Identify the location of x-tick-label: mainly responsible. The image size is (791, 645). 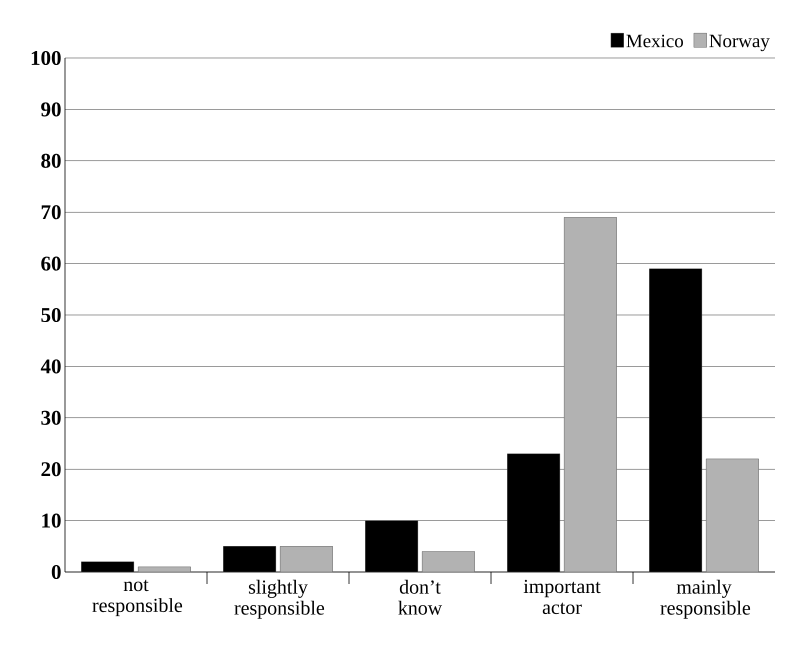
(705, 599).